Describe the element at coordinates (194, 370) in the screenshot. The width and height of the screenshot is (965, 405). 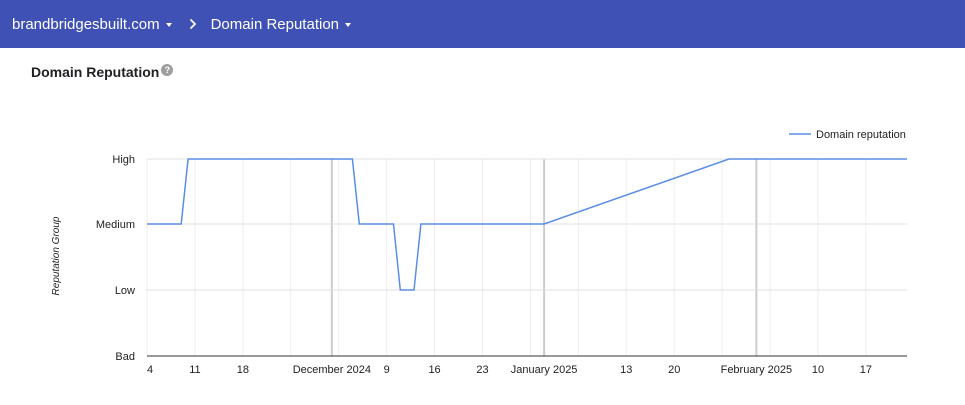
I see `x-tick-label: 11` at that location.